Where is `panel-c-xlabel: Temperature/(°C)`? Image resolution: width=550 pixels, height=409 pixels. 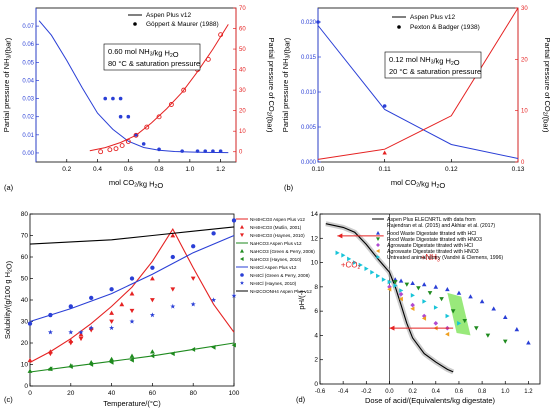
panel-c-xlabel: Temperature/(°C) is located at coordinates (132, 403).